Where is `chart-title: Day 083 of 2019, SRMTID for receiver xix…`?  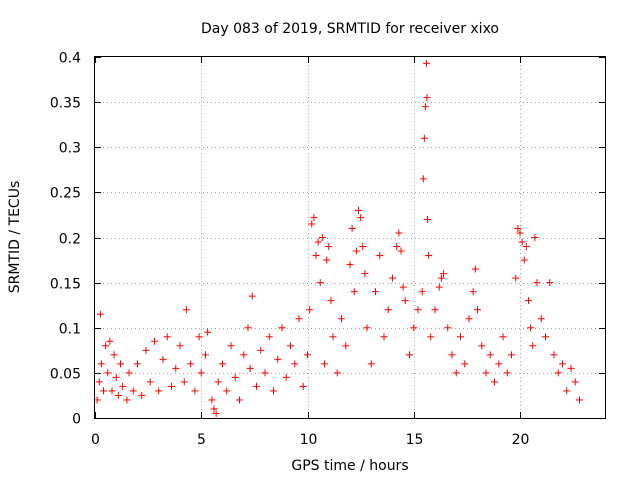 chart-title: Day 083 of 2019, SRMTID for receiver xix… is located at coordinates (350, 29).